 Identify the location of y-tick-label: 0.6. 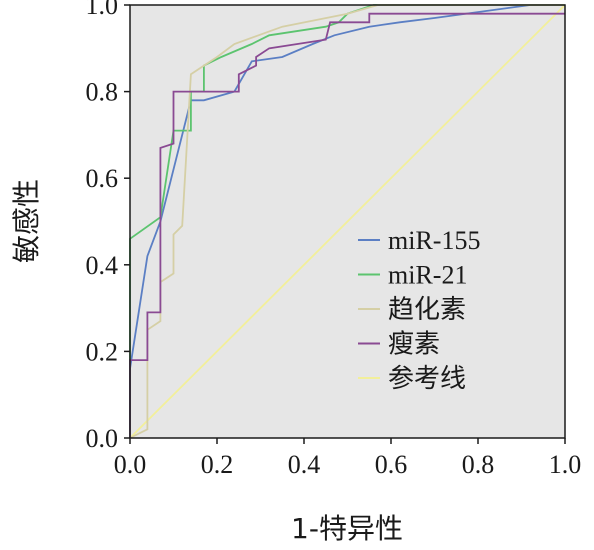
(102, 178).